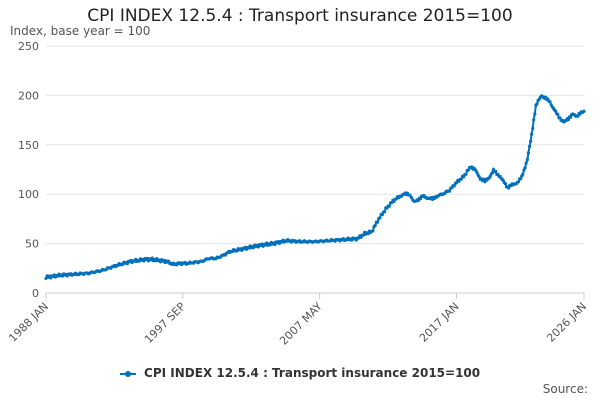 The height and width of the screenshot is (400, 600). What do you see at coordinates (28, 145) in the screenshot?
I see `y-tick-label: 150` at bounding box center [28, 145].